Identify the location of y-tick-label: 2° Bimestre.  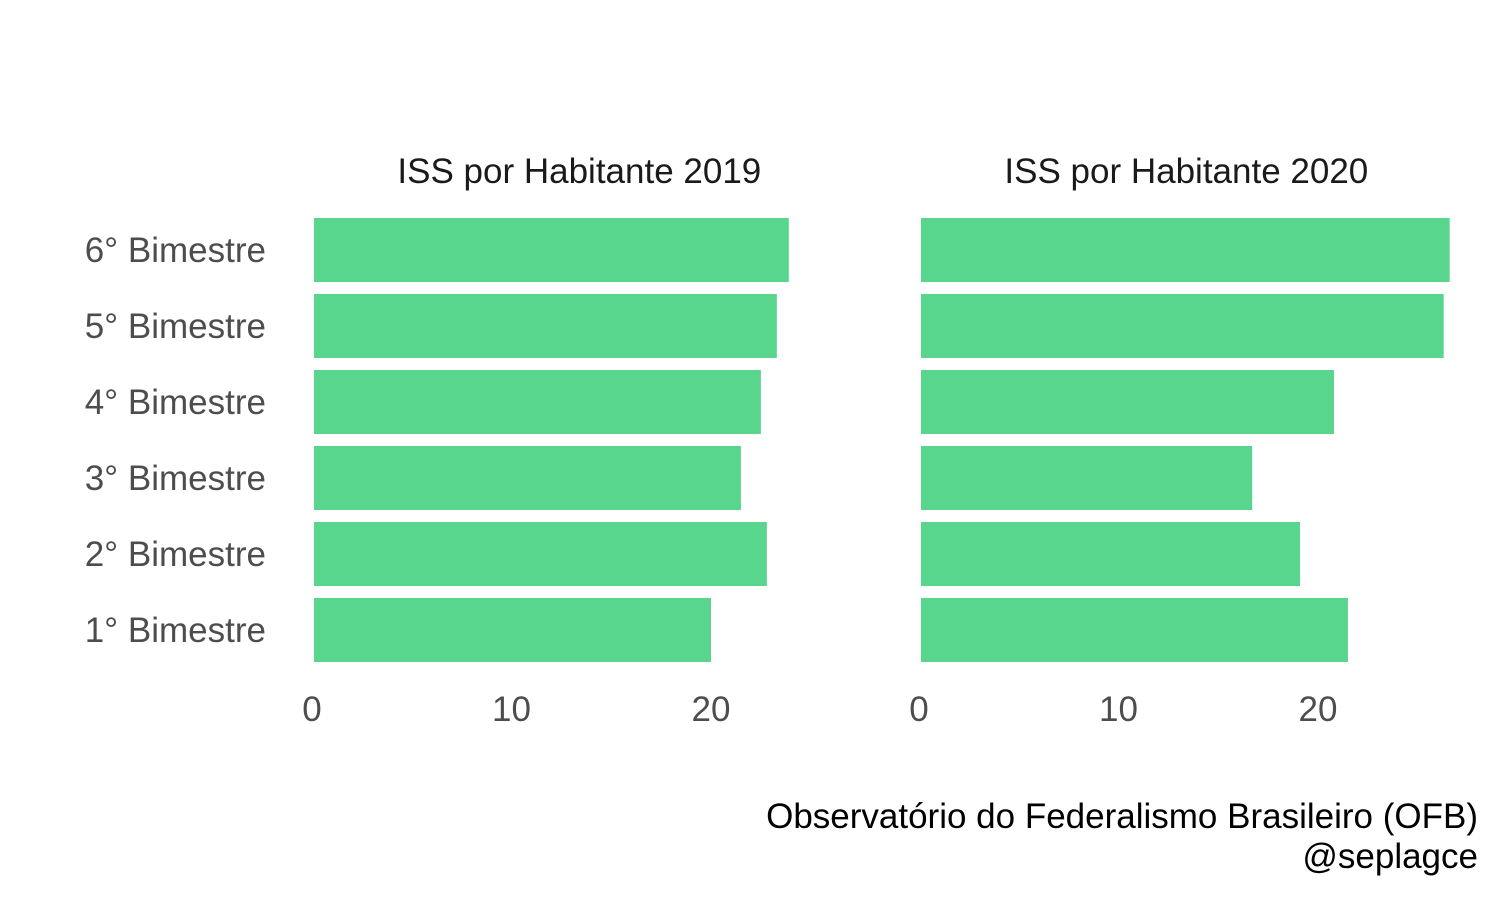
(175, 554).